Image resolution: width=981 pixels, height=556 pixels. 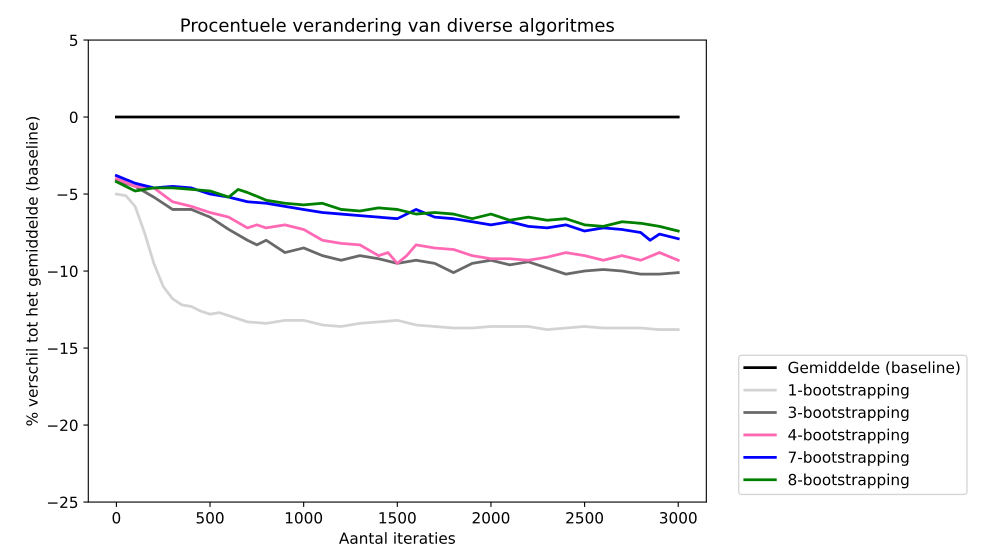 I want to click on y-tick-label: 5, so click(x=74, y=40).